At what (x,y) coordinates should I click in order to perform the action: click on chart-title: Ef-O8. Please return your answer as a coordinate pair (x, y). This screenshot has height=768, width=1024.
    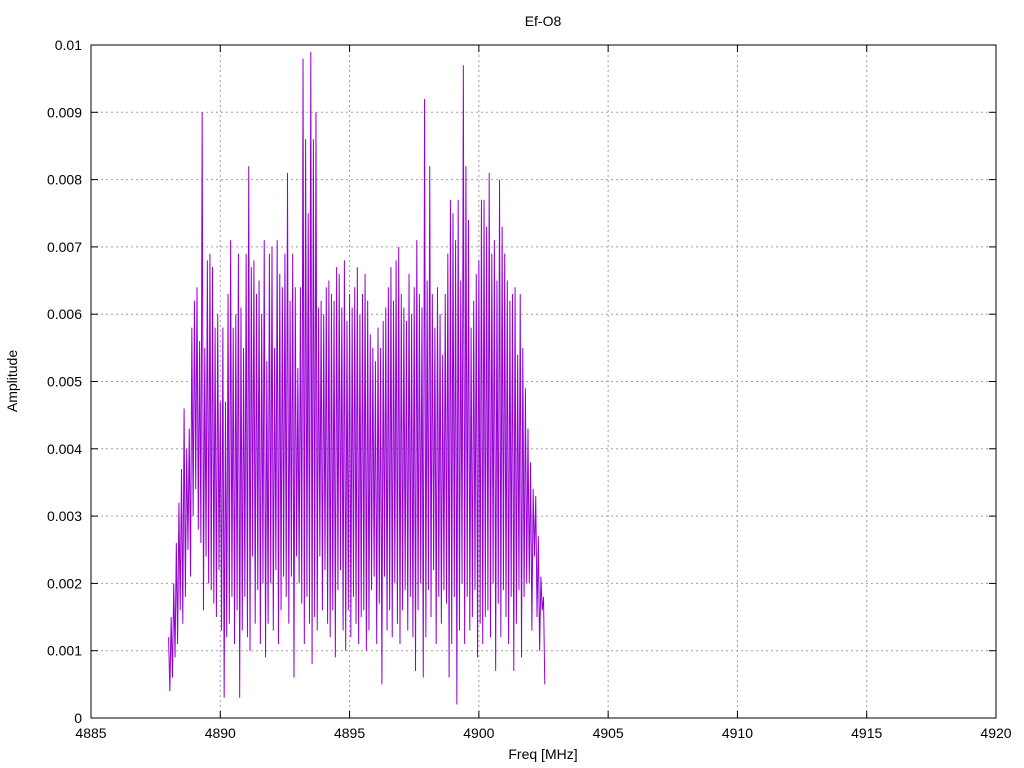
    Looking at the image, I should click on (543, 21).